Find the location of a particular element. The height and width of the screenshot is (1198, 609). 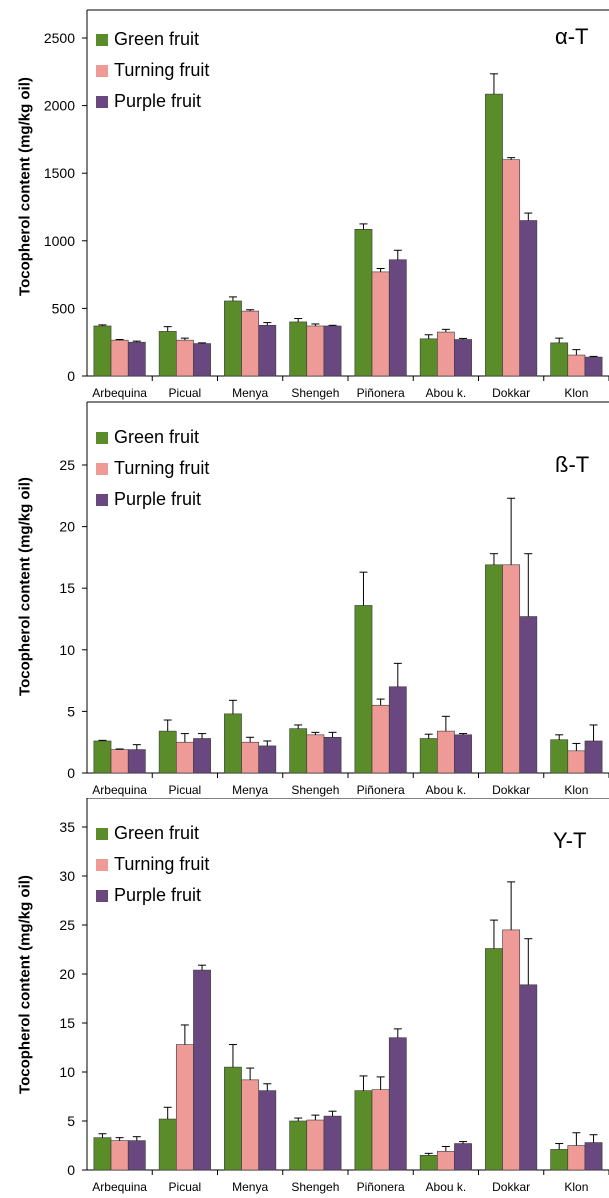

x-tick-label: Arbequina is located at coordinates (119, 1187).